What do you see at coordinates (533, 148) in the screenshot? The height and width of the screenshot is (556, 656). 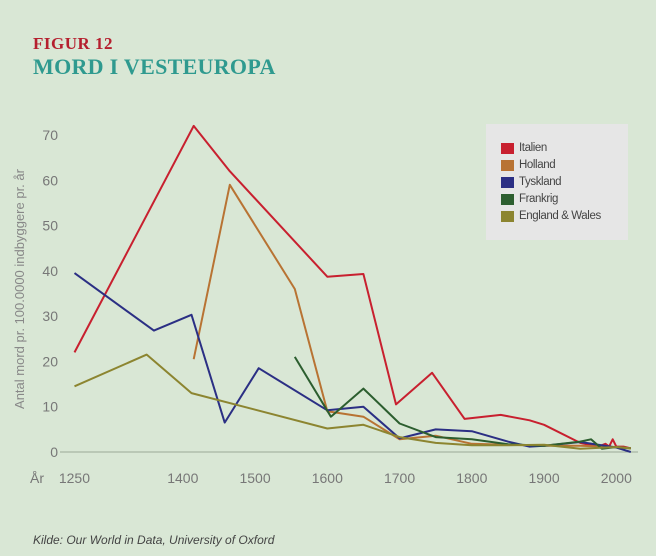 I see `legend-label: Italien` at bounding box center [533, 148].